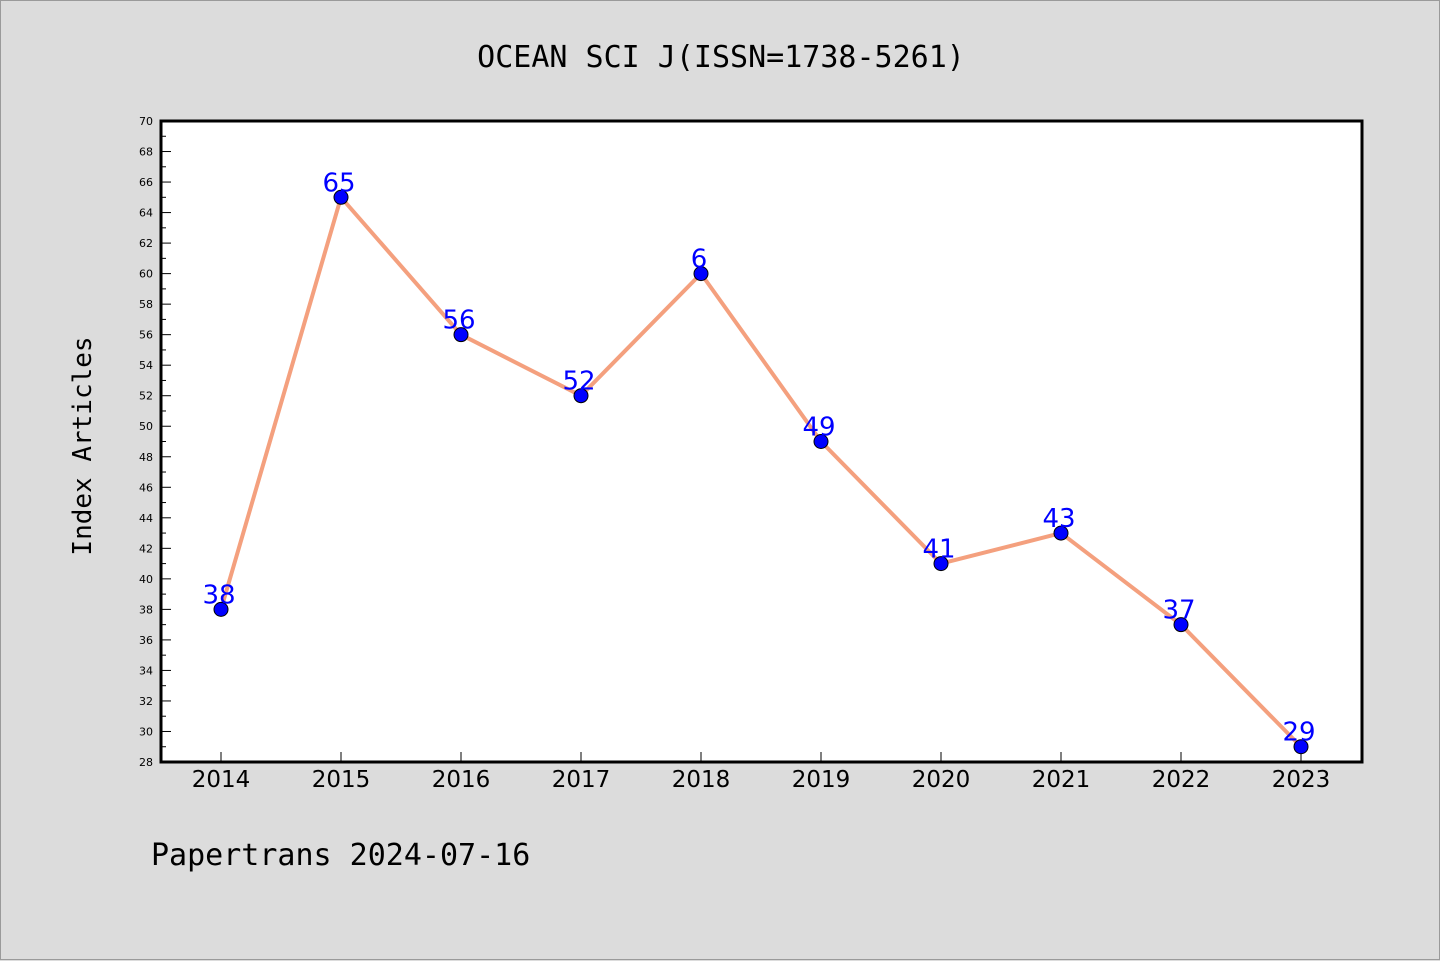  I want to click on x-tick-label: 2019, so click(821, 780).